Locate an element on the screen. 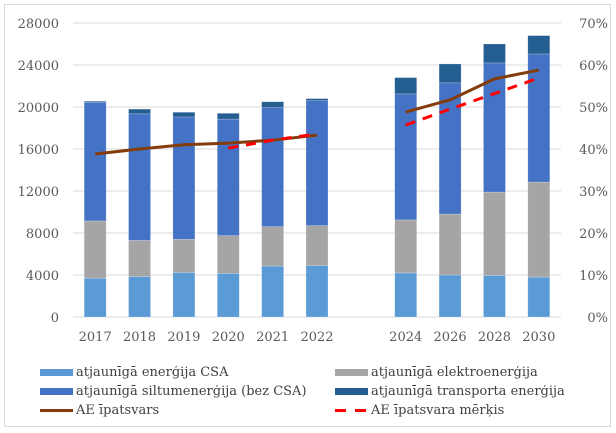 The image size is (616, 433). legend-item-target: AE īpatsvara mērķis is located at coordinates (419, 410).